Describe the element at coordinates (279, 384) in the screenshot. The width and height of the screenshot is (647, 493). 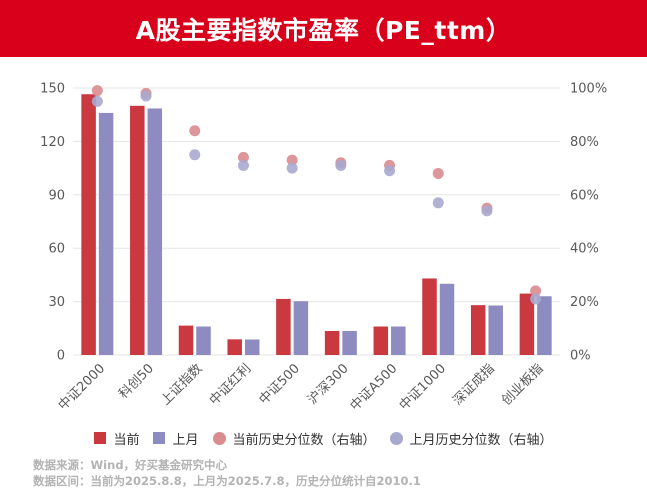
I see `x-category-label: 中证500` at that location.